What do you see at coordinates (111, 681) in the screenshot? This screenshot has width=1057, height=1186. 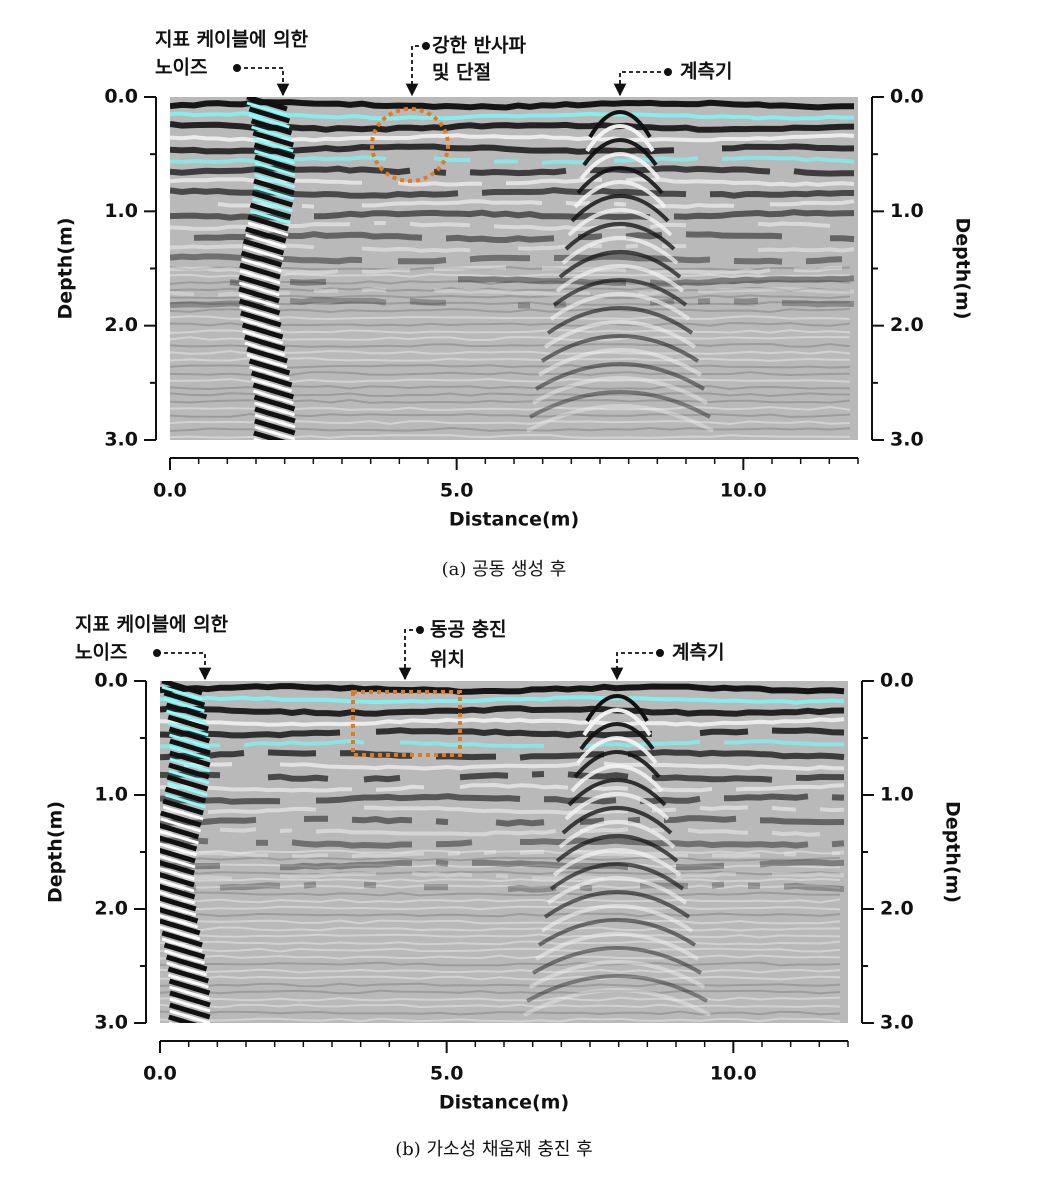 I see `y-tick-label: 0.0` at bounding box center [111, 681].